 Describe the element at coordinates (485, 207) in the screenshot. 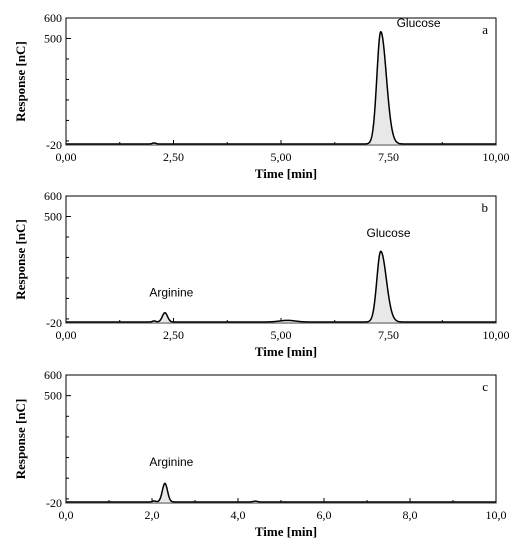

I see `panel-label: b` at that location.